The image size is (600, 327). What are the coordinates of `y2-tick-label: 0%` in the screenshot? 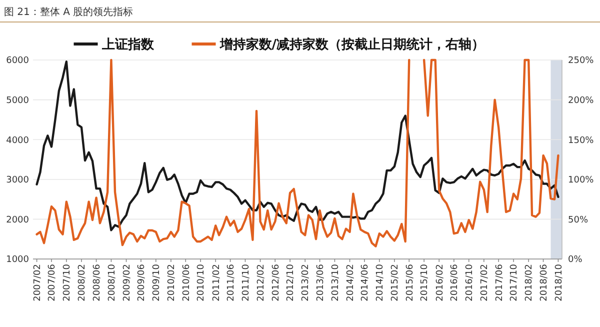 It's located at (575, 260).